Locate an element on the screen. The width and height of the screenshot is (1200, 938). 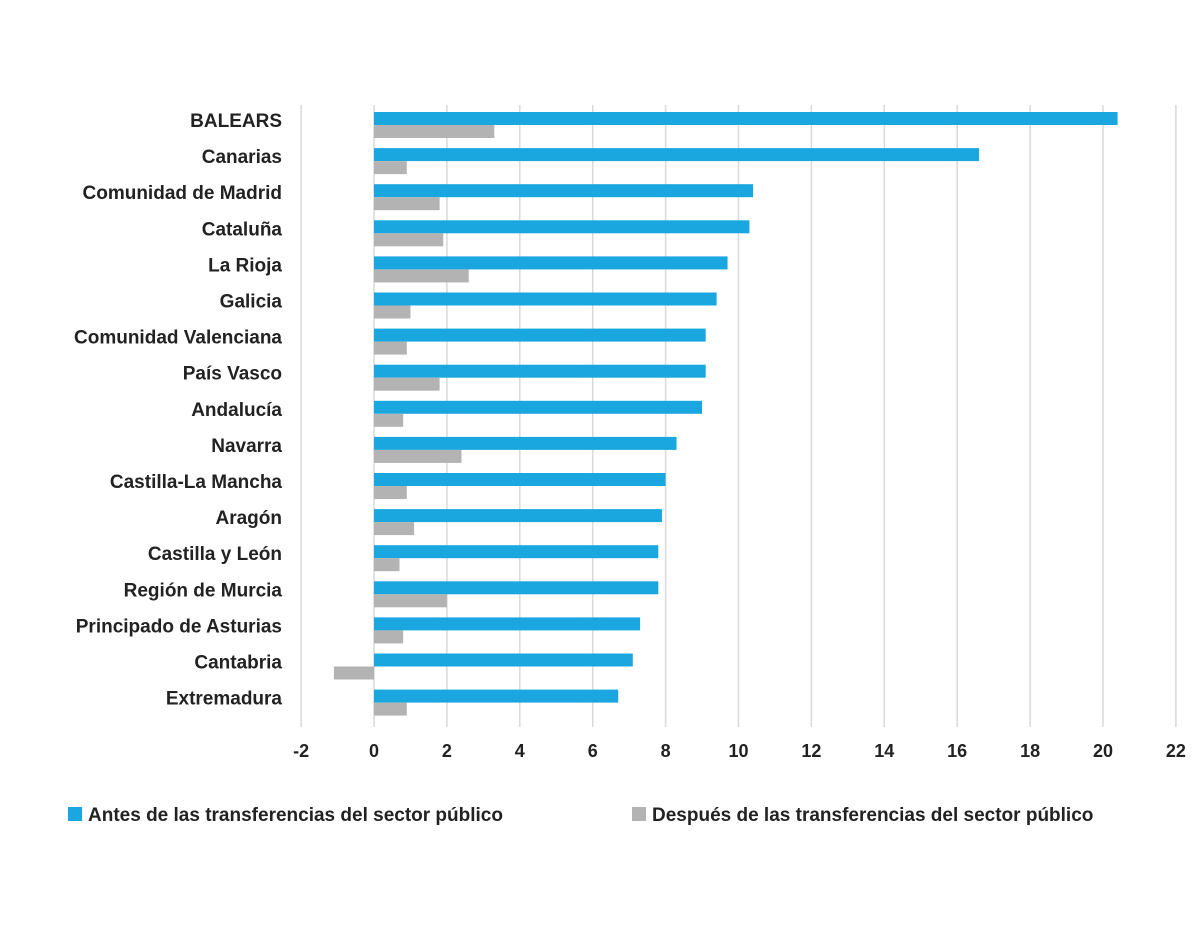
category-label: Cataluña is located at coordinates (242, 229).